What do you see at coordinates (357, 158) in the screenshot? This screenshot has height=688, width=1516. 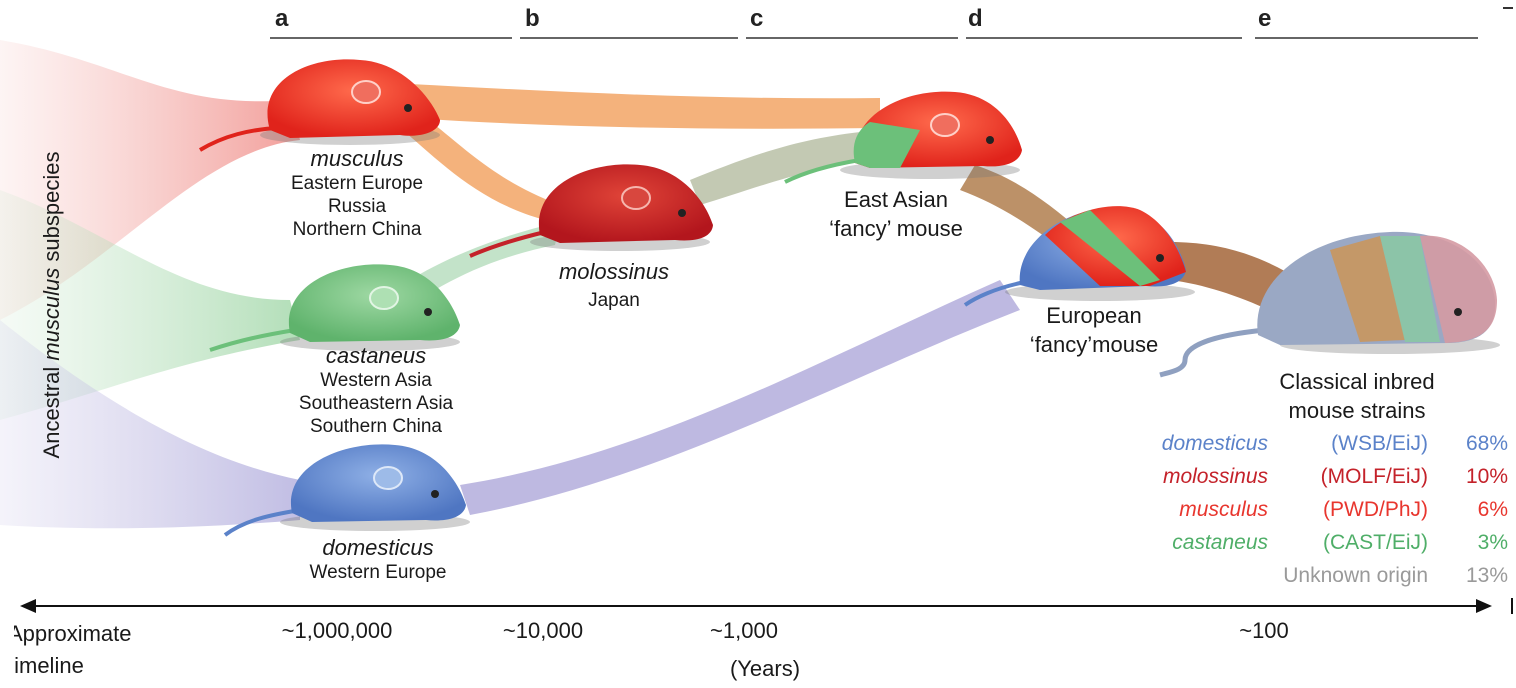 I see `musculus-name: musculus` at bounding box center [357, 158].